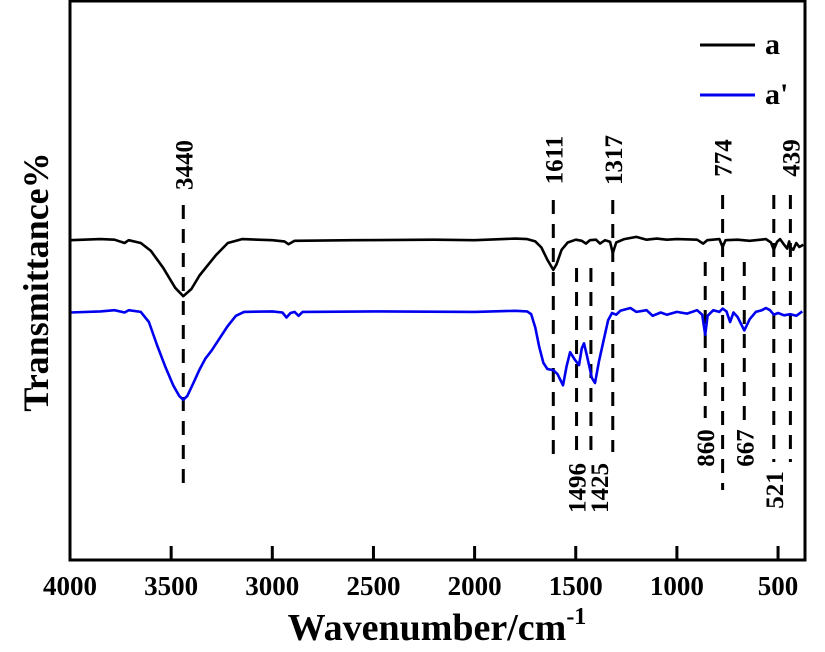 The image size is (825, 652). Describe the element at coordinates (706, 448) in the screenshot. I see `peak-label: 860` at that location.